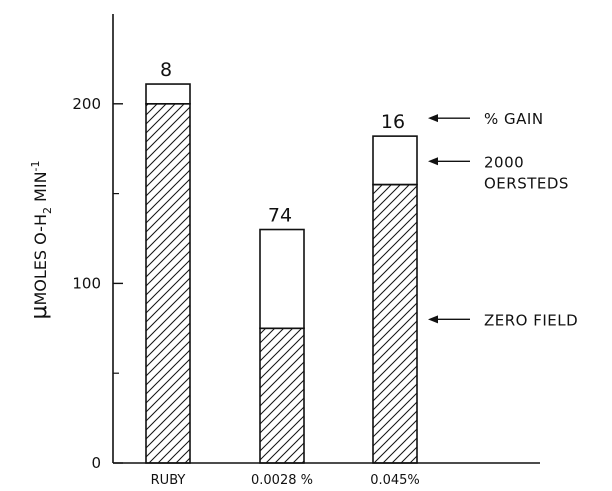 This screenshot has width=612, height=491. I want to click on y-tick-label-100: 100, so click(86, 283).